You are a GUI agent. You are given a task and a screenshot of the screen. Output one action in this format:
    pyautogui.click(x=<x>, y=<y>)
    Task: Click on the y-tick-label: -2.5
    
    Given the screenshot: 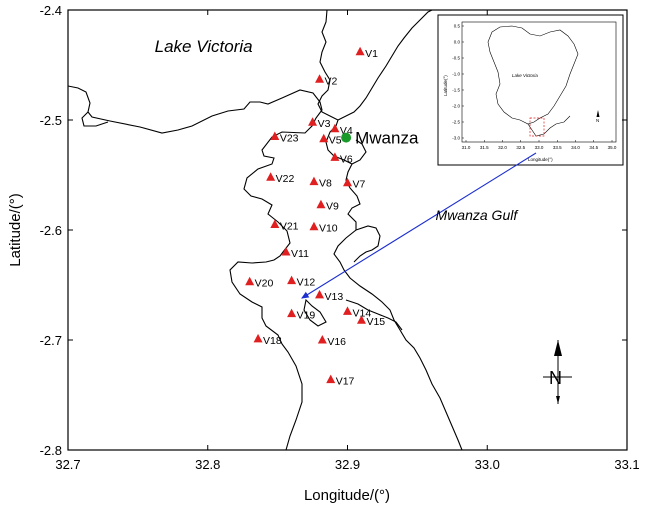 What is the action you would take?
    pyautogui.click(x=51, y=120)
    